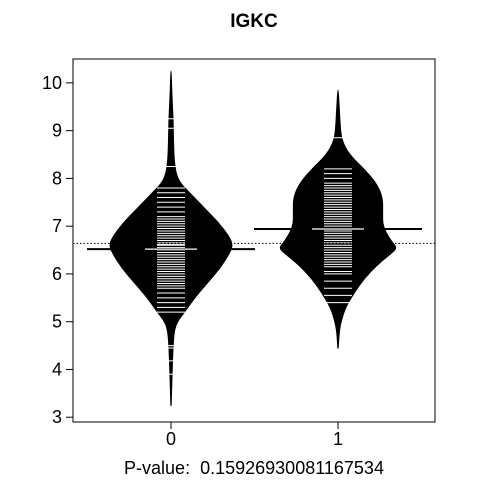 This screenshot has height=480, width=480. What do you see at coordinates (57, 131) in the screenshot?
I see `y-tick-label: 9` at bounding box center [57, 131].